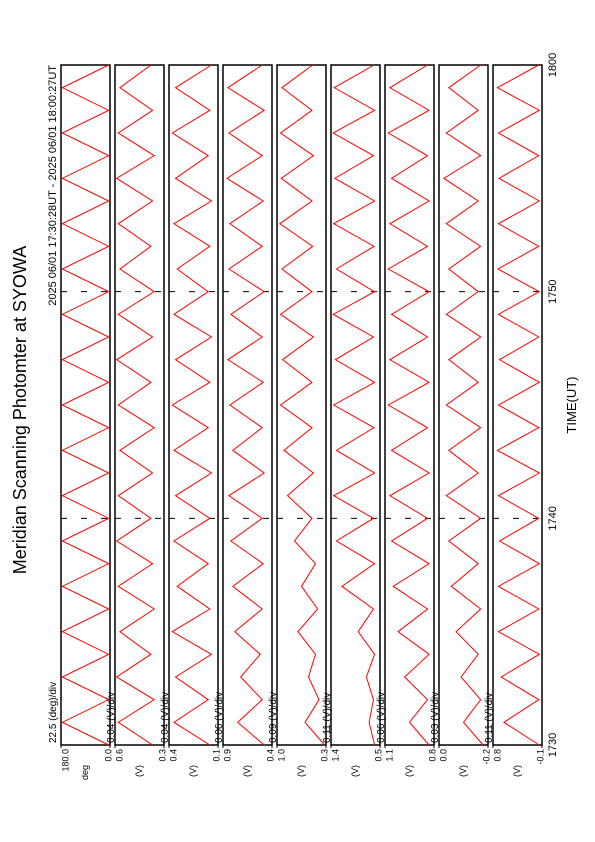  Describe the element at coordinates (216, 755) in the screenshot. I see `y-tick-label: 0.1` at that location.